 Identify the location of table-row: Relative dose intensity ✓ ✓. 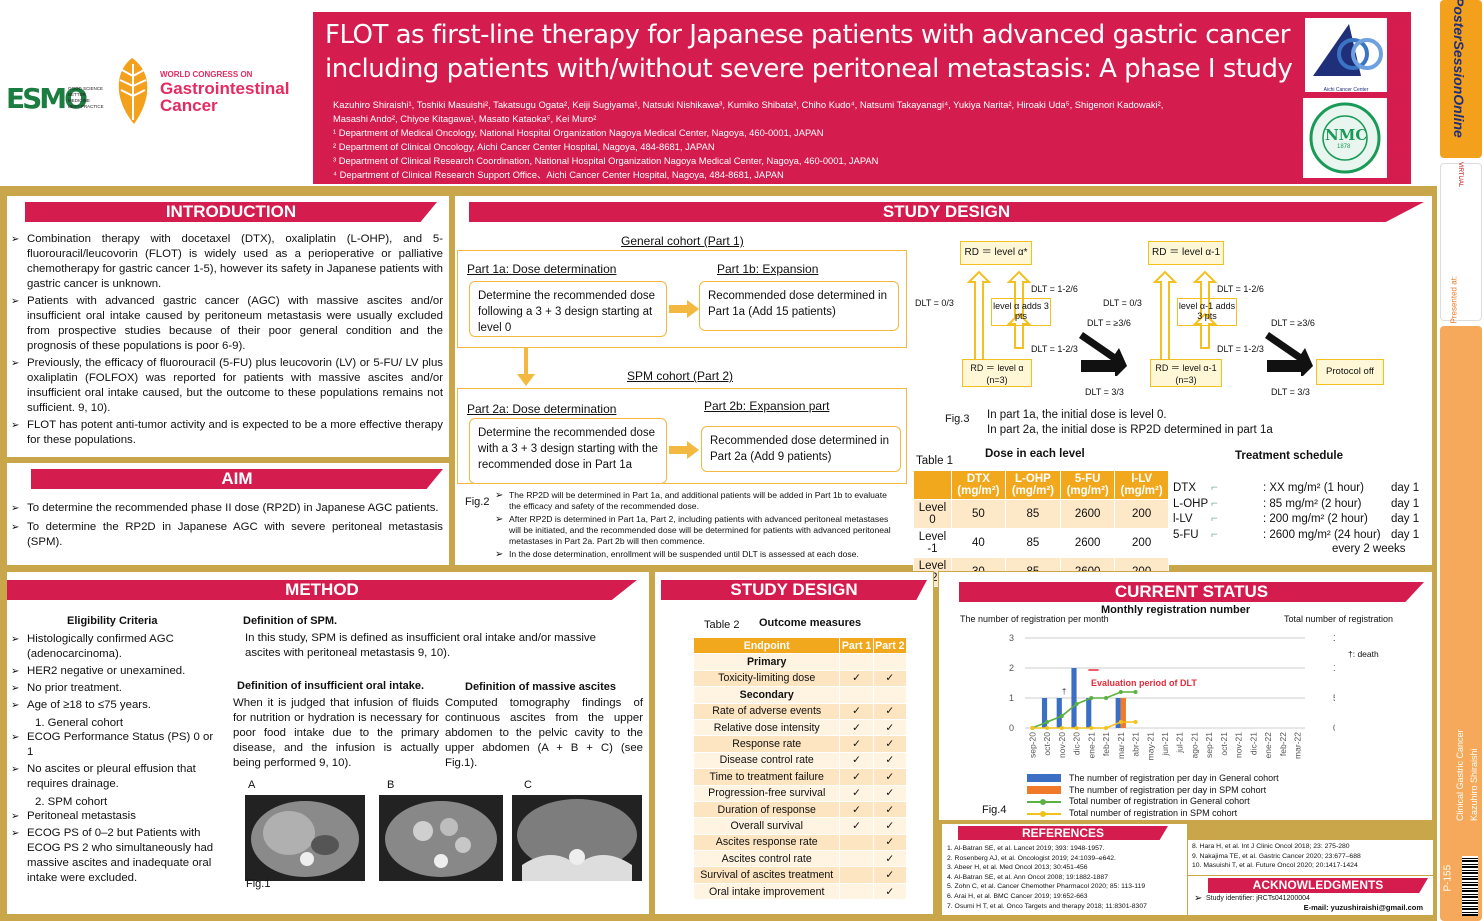
(800, 727).